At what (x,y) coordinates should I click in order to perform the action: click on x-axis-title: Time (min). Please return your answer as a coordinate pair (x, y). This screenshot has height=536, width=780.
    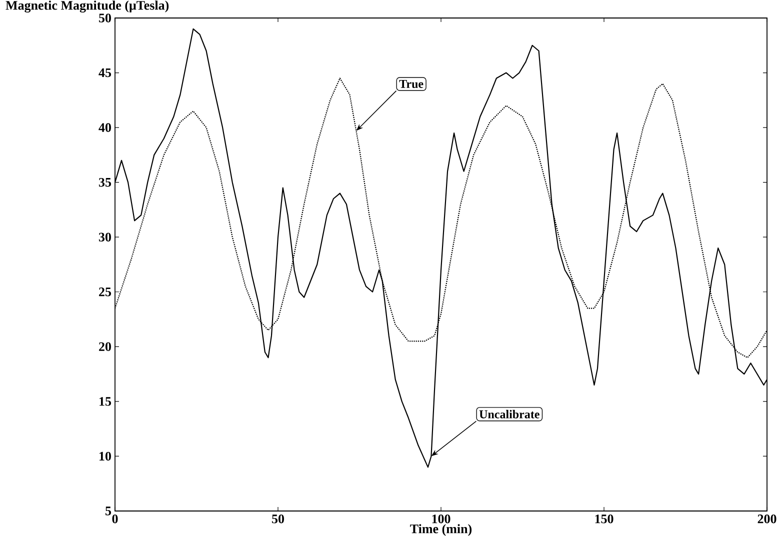
    Looking at the image, I should click on (441, 530).